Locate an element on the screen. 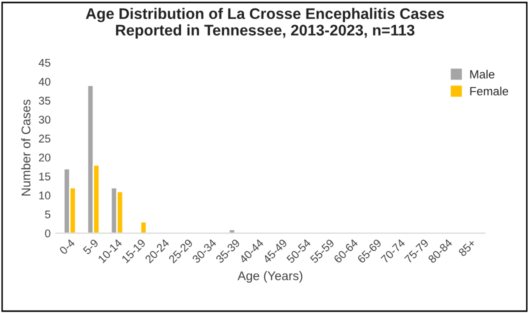 The height and width of the screenshot is (313, 530). y-tick-label: 30 is located at coordinates (44, 120).